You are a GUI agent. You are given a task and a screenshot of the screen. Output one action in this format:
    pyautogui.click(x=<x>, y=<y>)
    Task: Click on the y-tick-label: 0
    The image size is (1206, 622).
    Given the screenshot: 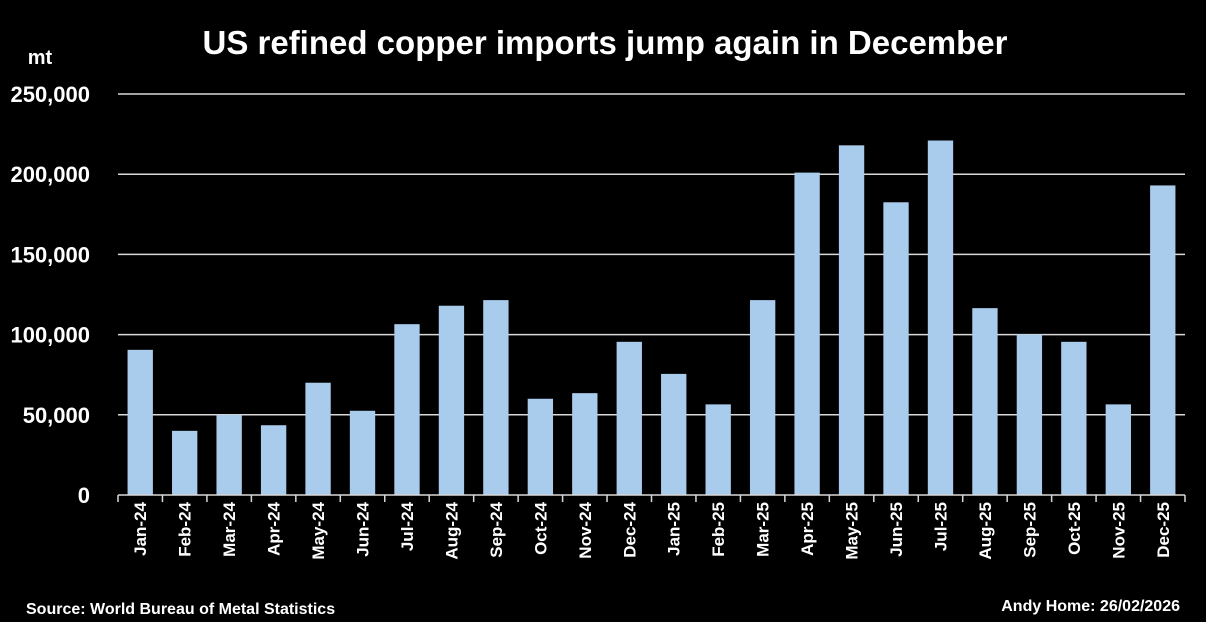 What is the action you would take?
    pyautogui.click(x=84, y=495)
    